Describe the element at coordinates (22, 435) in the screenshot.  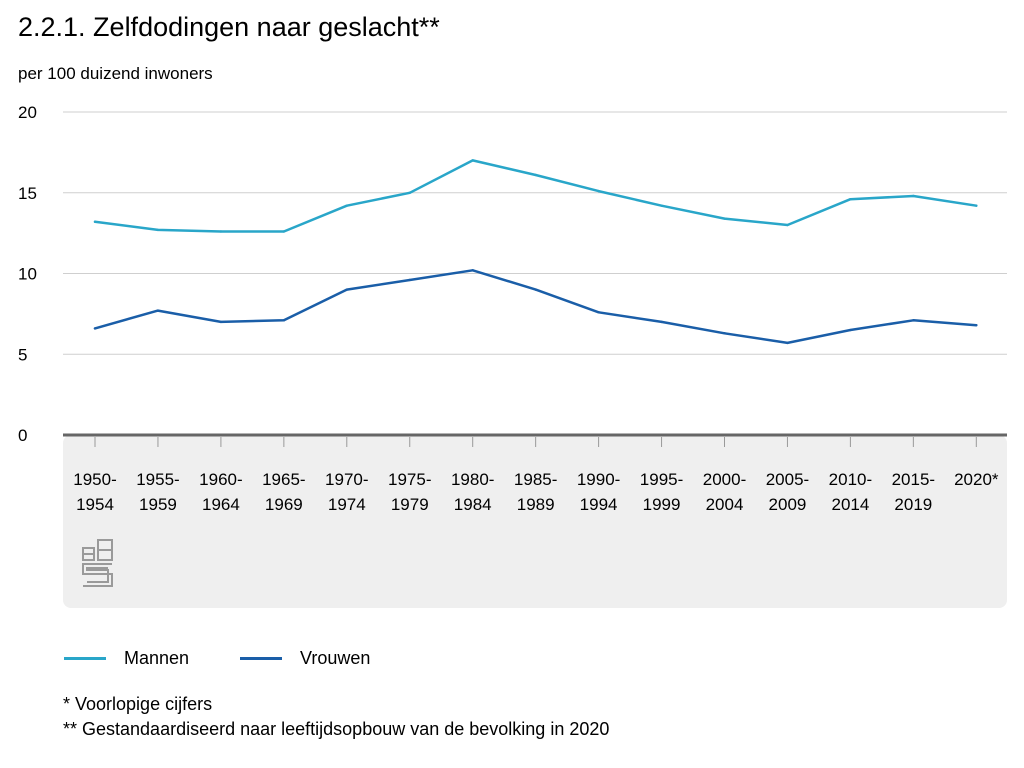
I see `y-tick-label: 0` at that location.